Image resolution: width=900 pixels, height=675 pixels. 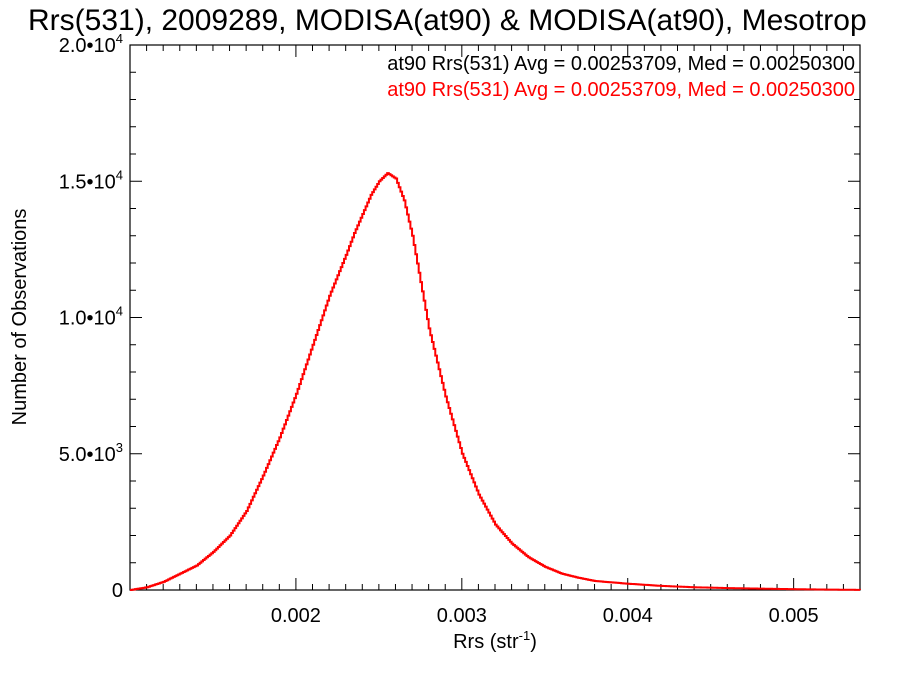 I want to click on y-tick-label: 1.5•104, so click(x=91, y=180).